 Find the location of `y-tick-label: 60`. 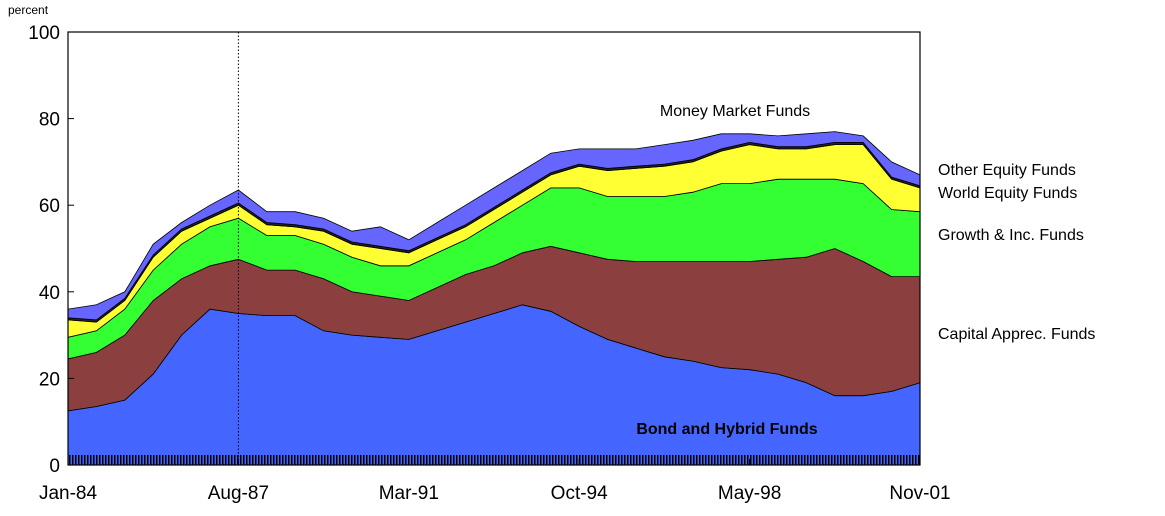

y-tick-label: 60 is located at coordinates (49, 206).